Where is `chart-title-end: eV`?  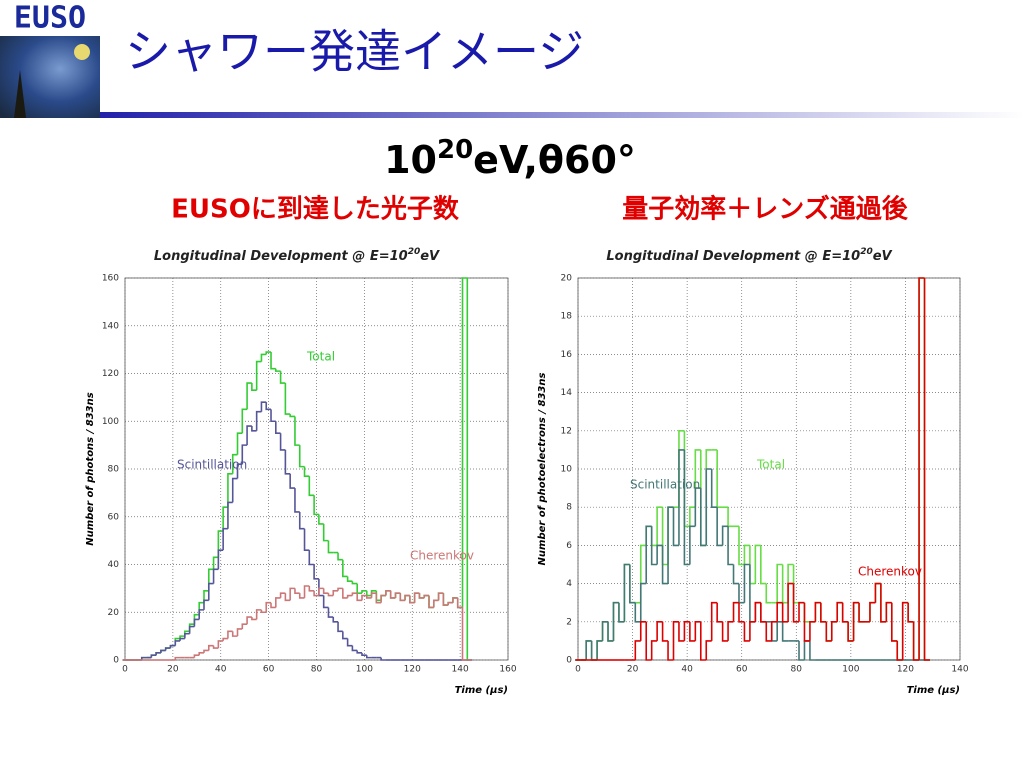 chart-title-end: eV is located at coordinates (883, 256).